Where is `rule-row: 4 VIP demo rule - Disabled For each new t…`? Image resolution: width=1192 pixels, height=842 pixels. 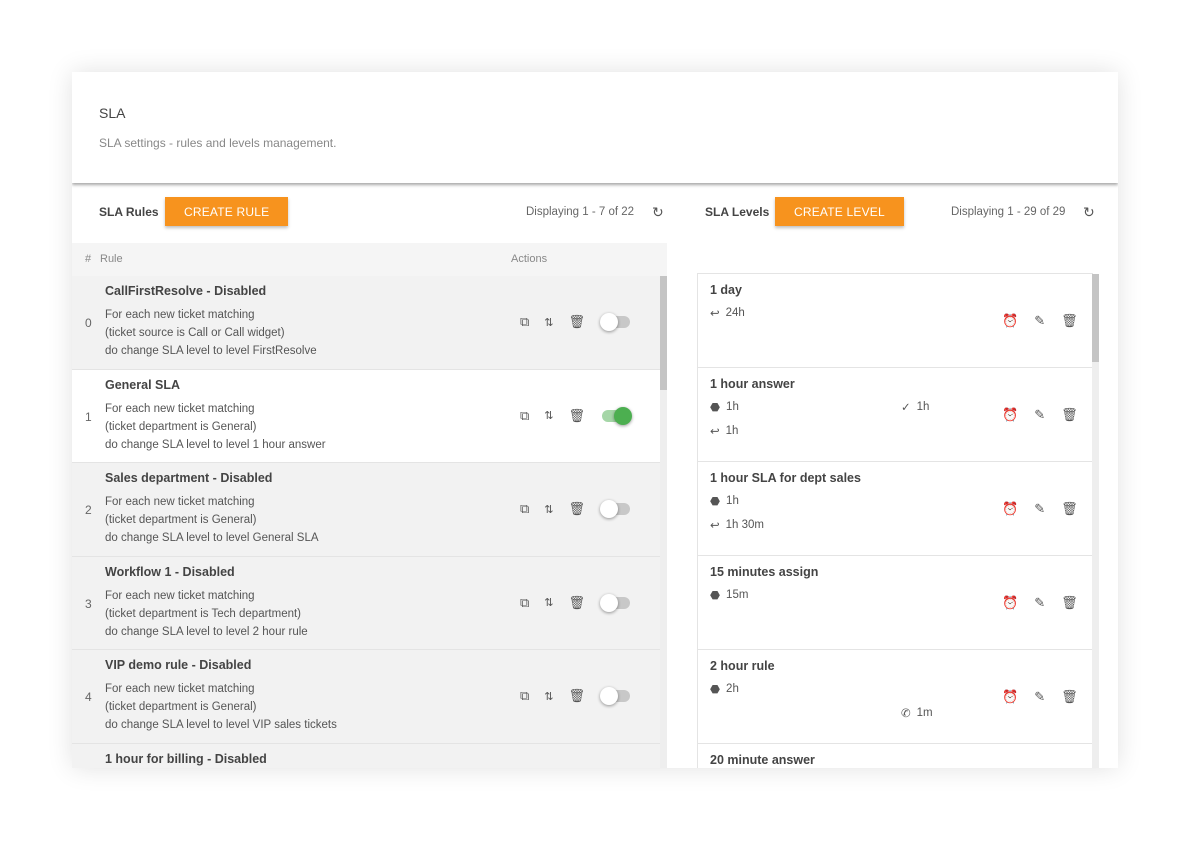
rule-row: 4 VIP demo rule - Disabled For each new t… is located at coordinates (366, 697).